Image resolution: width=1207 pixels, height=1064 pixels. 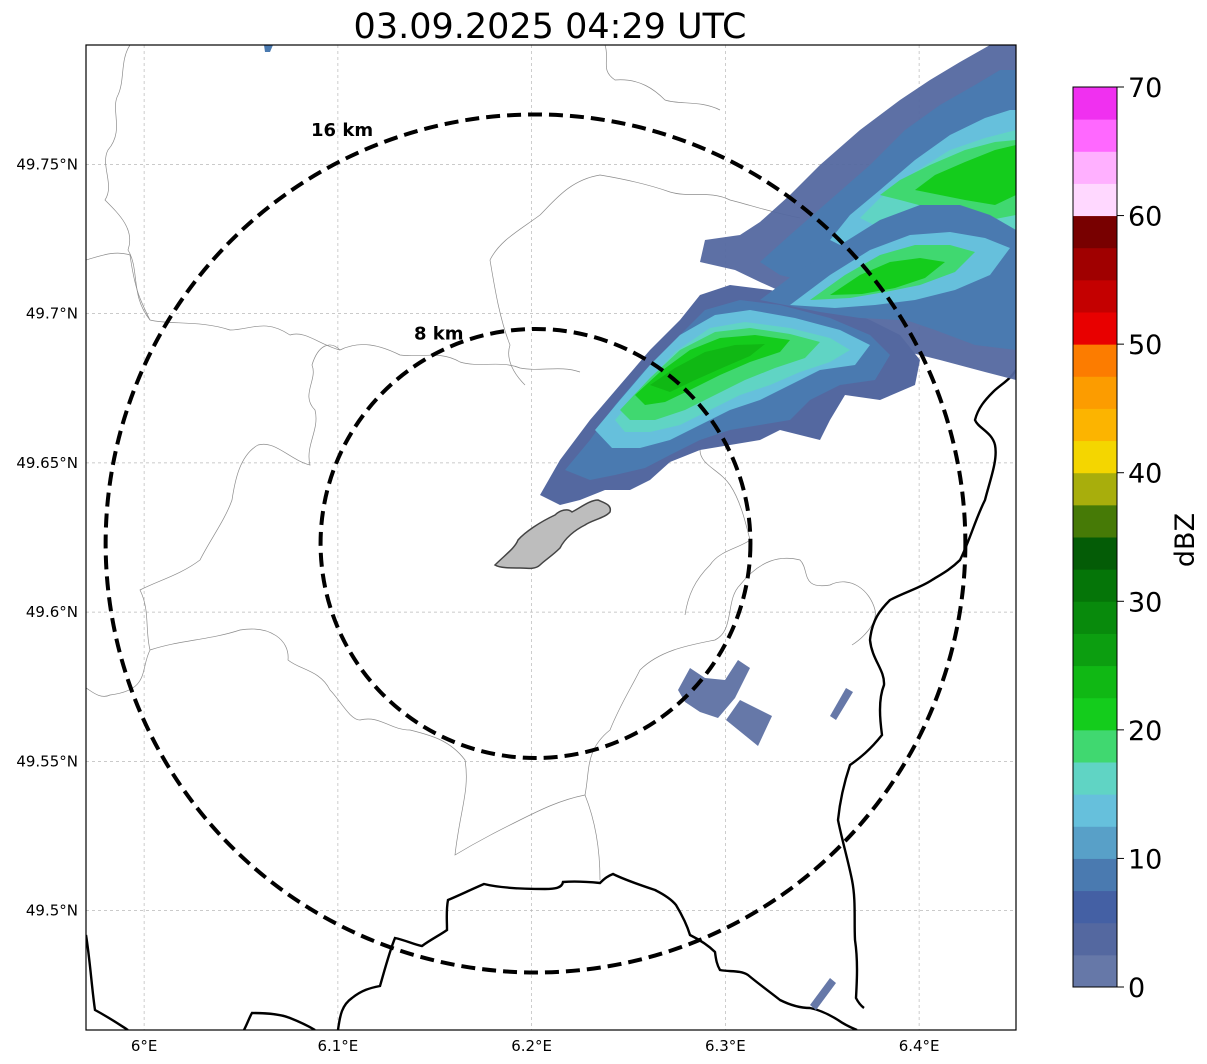 What do you see at coordinates (52, 911) in the screenshot?
I see `y-tick-label: 49.5°N` at bounding box center [52, 911].